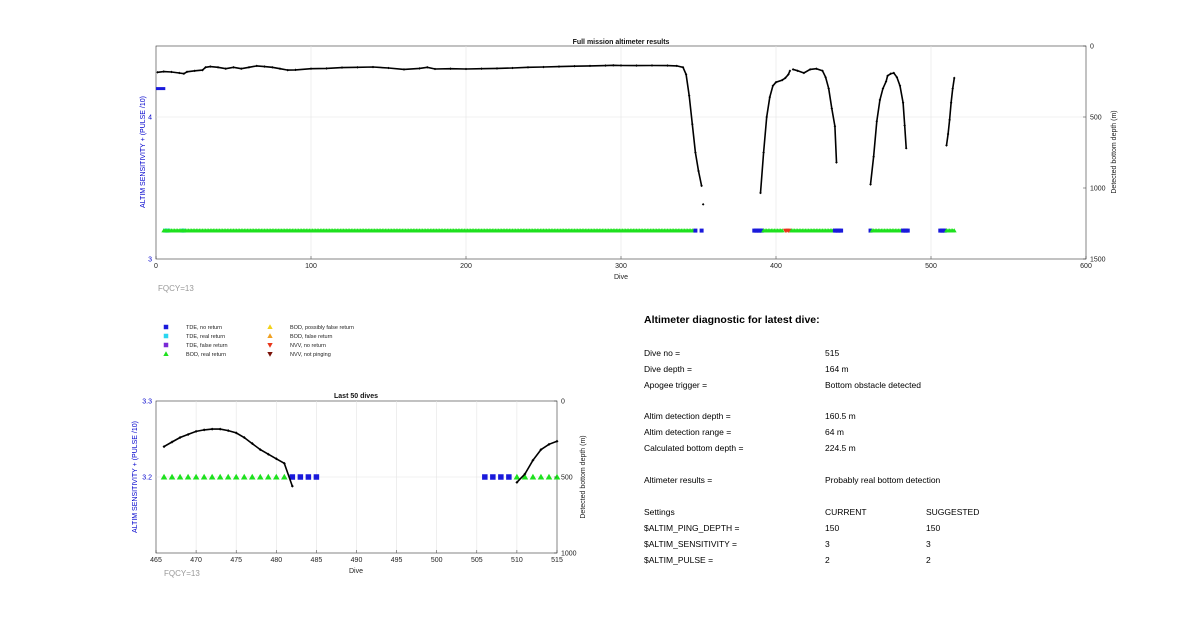 Image resolution: width=1200 pixels, height=622 pixels. I want to click on x-tick-label: 200, so click(466, 266).